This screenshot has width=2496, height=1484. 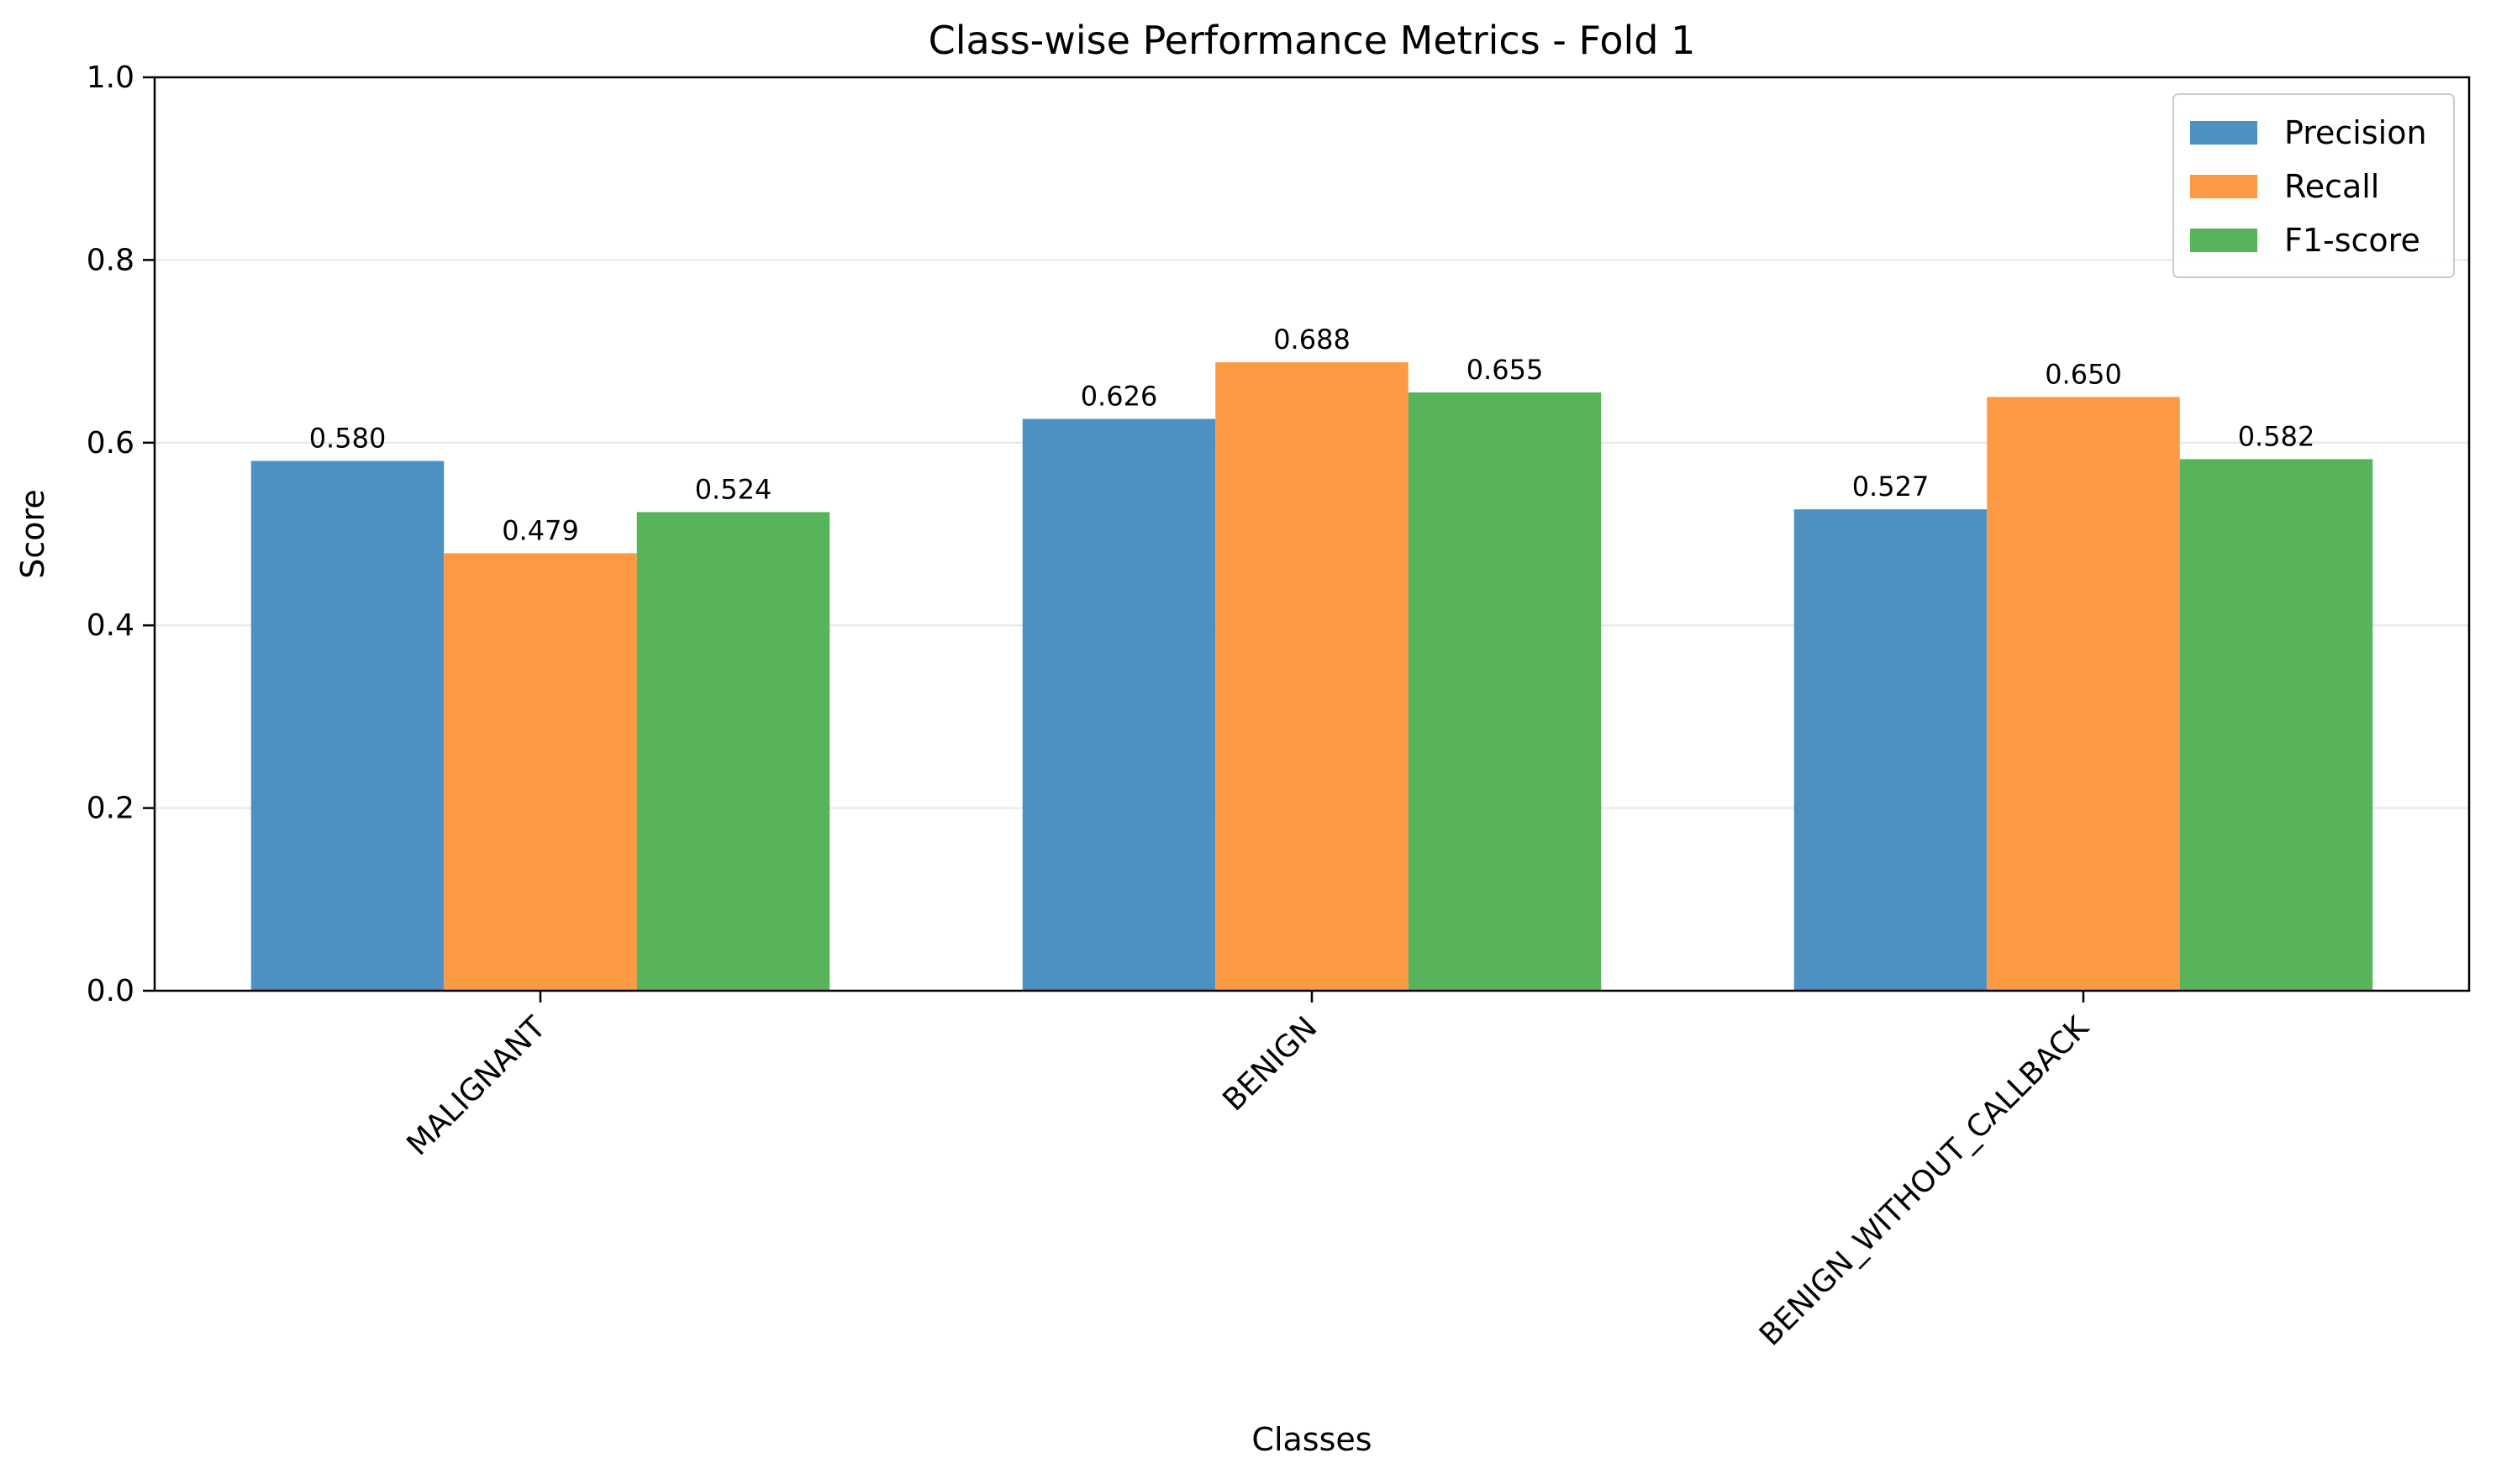 What do you see at coordinates (1505, 370) in the screenshot?
I see `data-label: 0.655` at bounding box center [1505, 370].